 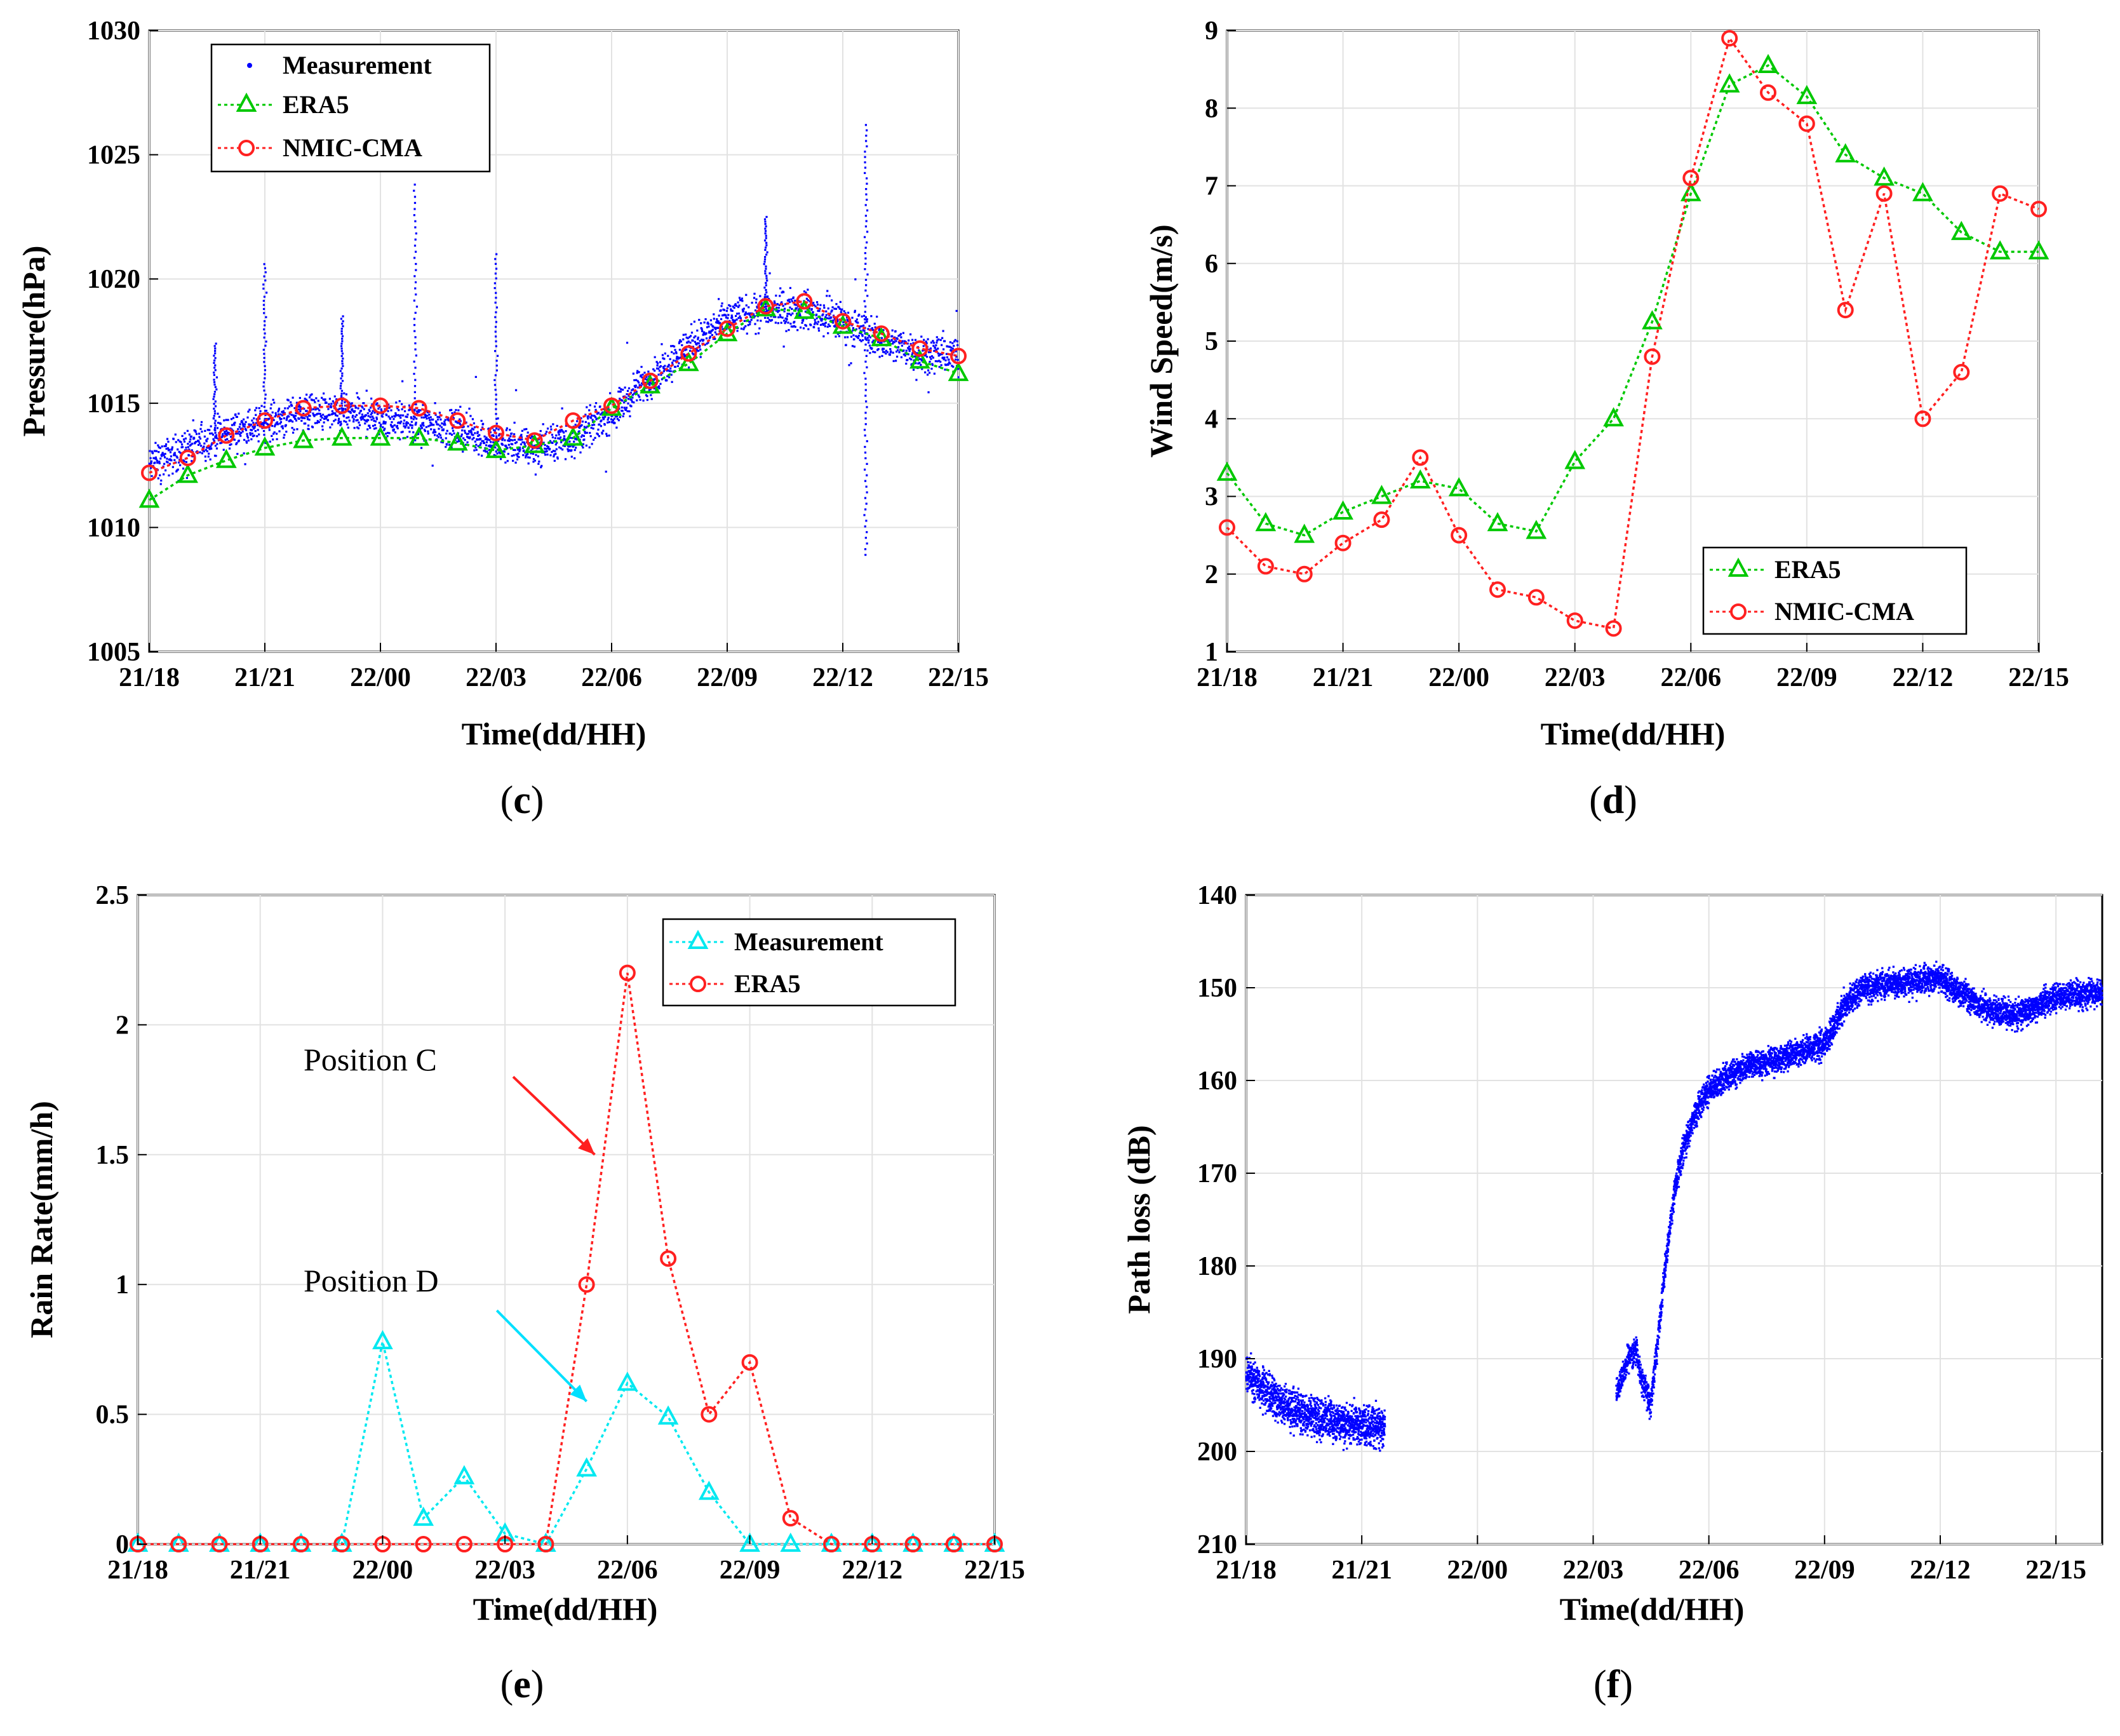 I want to click on series-point-nmic-cma, so click(x=2038, y=209).